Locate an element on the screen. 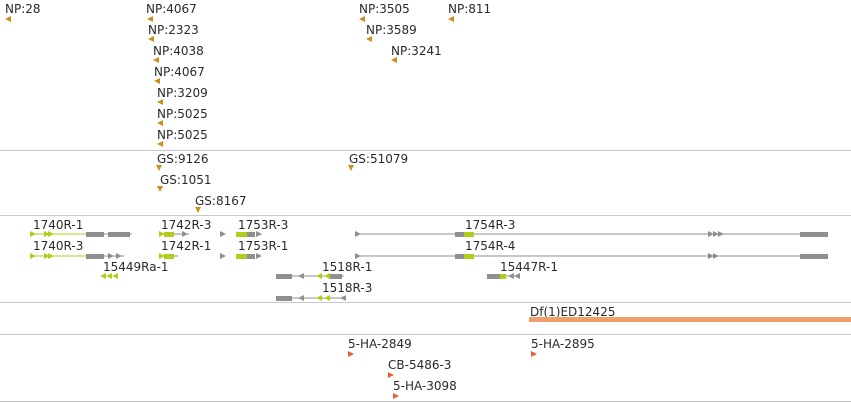 The width and height of the screenshot is (851, 402). np-feature-label: NP:3589 is located at coordinates (391, 30).